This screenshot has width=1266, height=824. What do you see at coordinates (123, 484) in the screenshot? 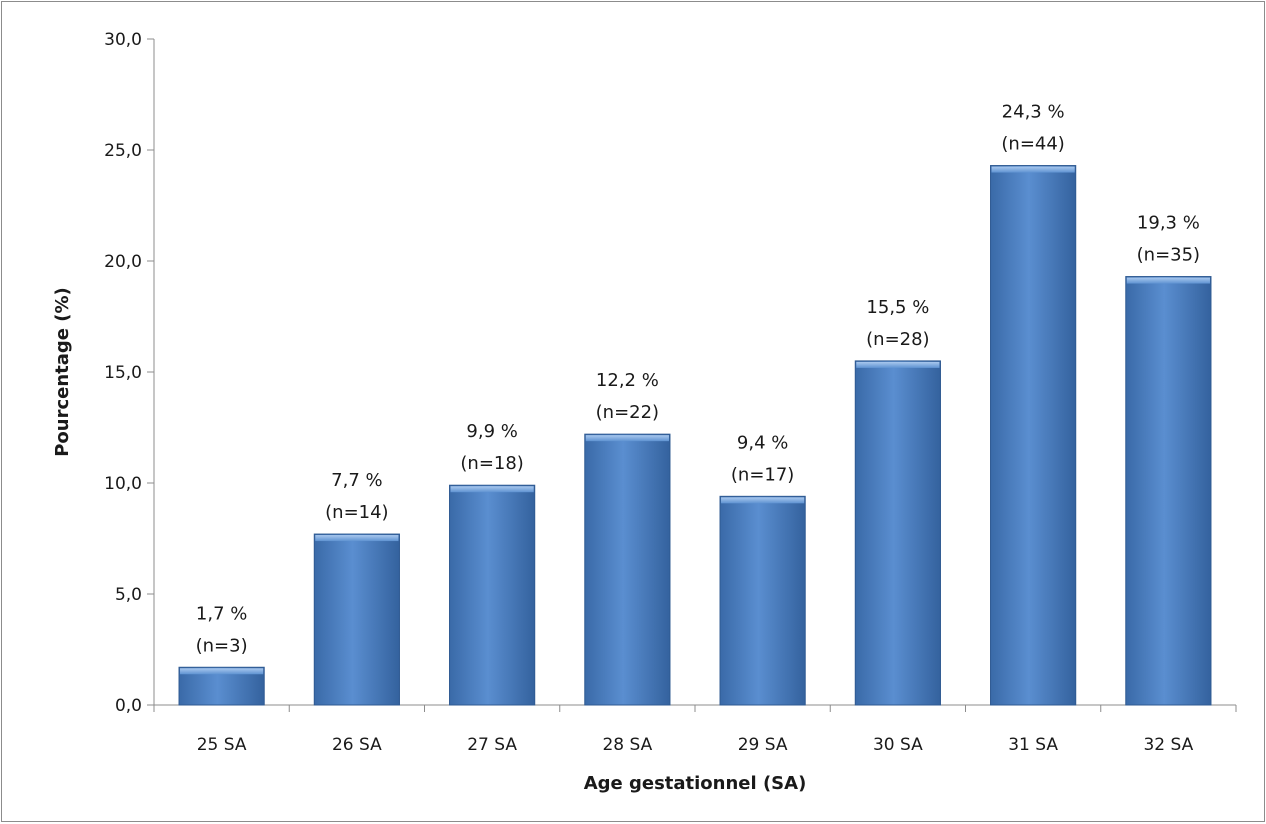
I see `y-tick-label: 10,0` at bounding box center [123, 484].